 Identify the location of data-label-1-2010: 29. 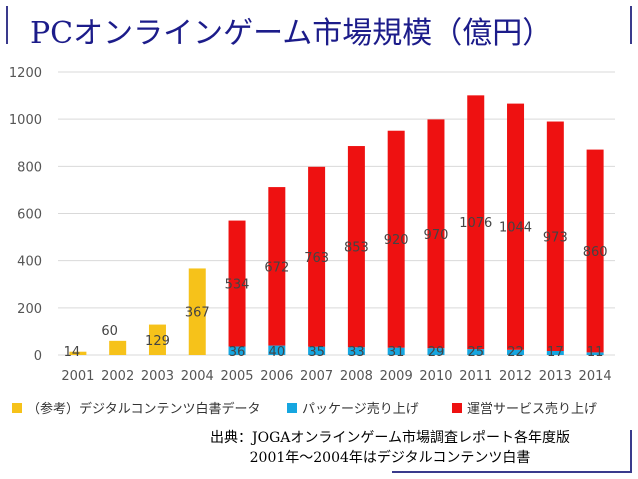
(436, 352).